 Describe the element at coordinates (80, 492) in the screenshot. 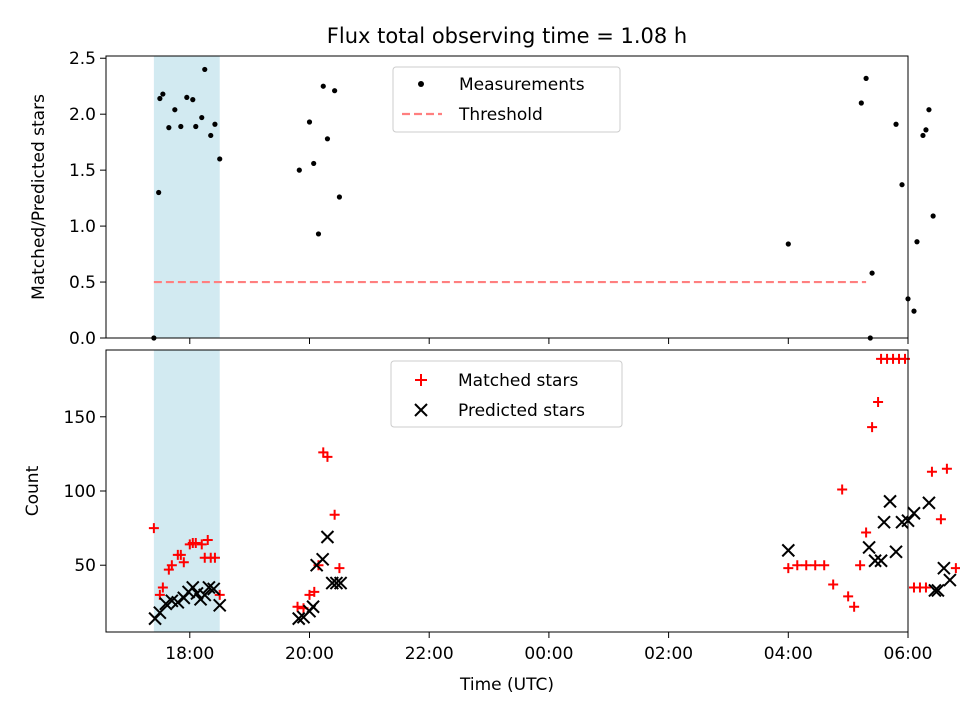

I see `y-tick-label: 100` at that location.